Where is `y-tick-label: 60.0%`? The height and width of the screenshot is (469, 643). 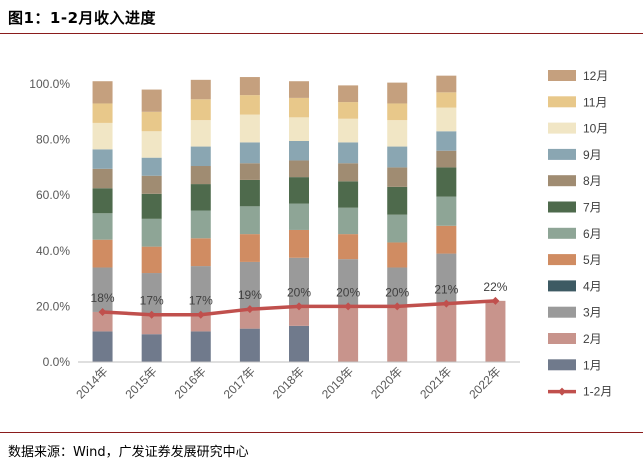 y-tick-label: 60.0% is located at coordinates (53, 195).